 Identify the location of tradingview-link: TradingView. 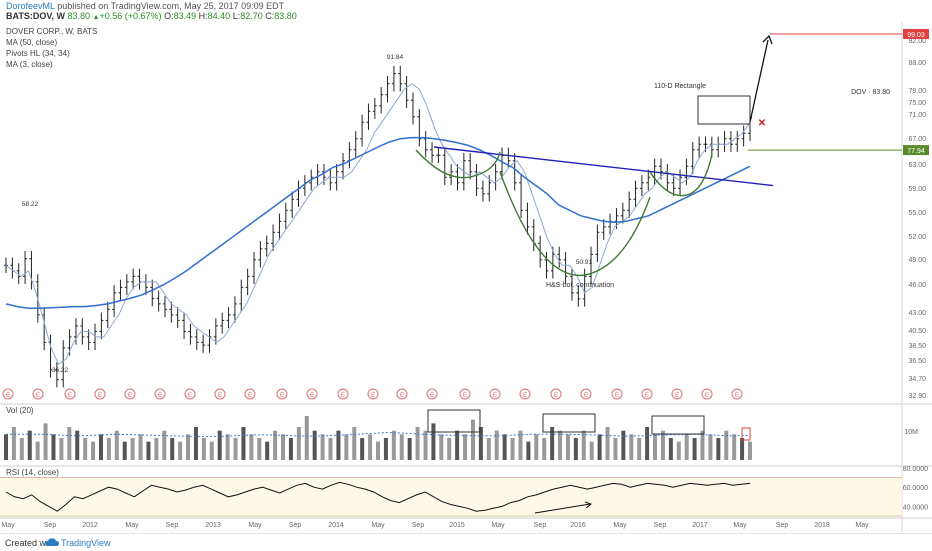
(86, 543).